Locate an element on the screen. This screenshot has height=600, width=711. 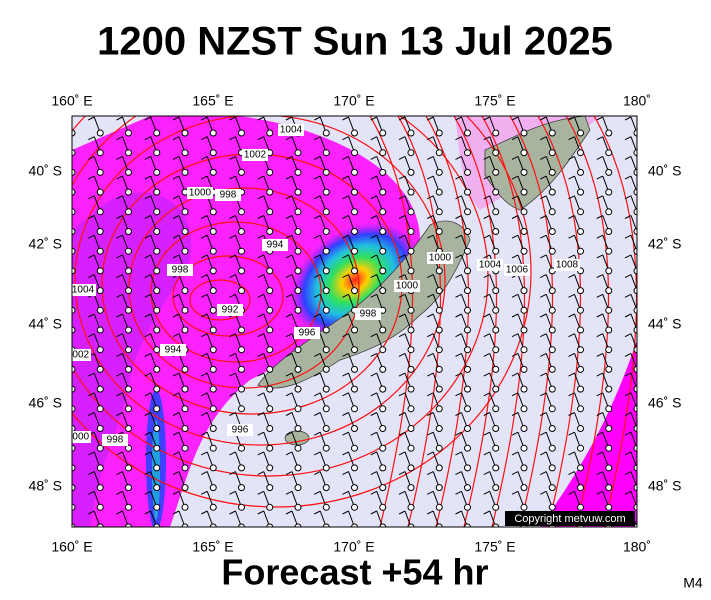
right-axis-label: 44˚ S is located at coordinates (664, 324).